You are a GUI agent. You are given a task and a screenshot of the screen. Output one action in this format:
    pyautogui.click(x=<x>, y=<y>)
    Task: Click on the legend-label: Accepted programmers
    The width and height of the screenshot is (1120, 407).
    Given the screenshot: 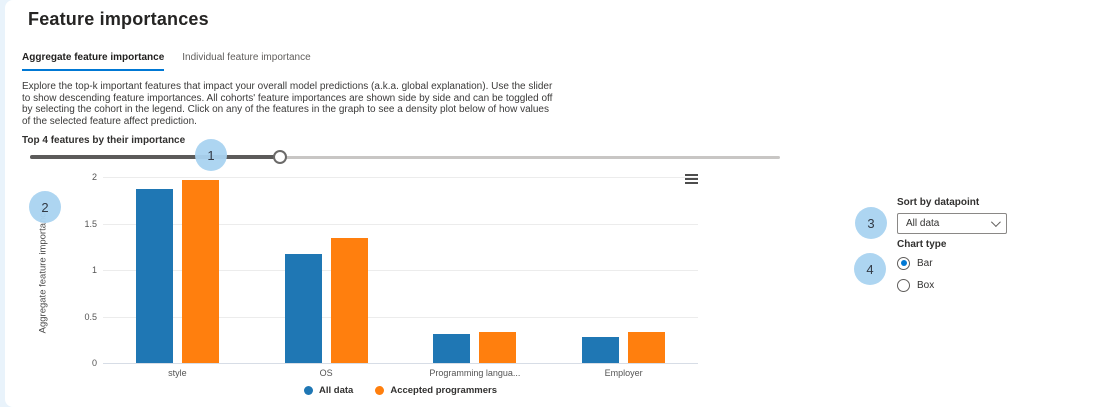 What is the action you would take?
    pyautogui.click(x=443, y=390)
    